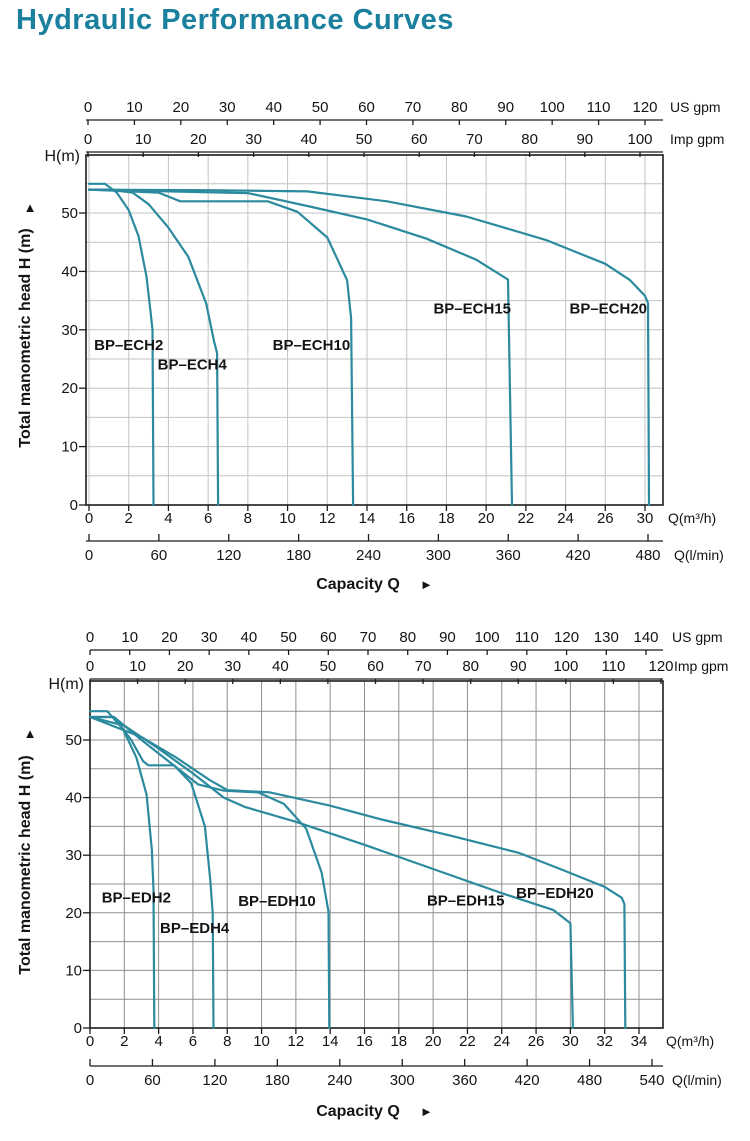 The height and width of the screenshot is (1141, 750). What do you see at coordinates (128, 345) in the screenshot?
I see `curve-label-bp-ech2: BP–ECH2` at bounding box center [128, 345].